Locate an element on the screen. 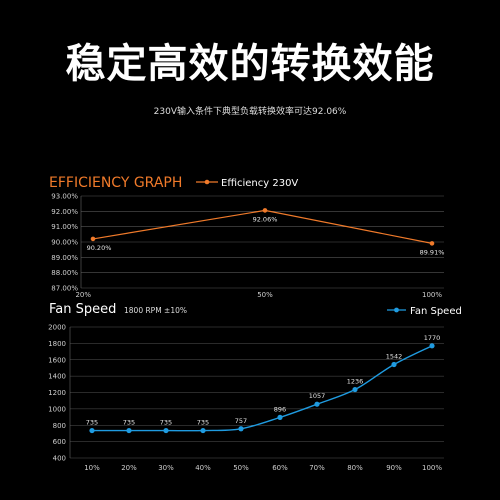 Image resolution: width=500 pixels, height=500 pixels. fan-y-tick-label: 1400 is located at coordinates (57, 377).